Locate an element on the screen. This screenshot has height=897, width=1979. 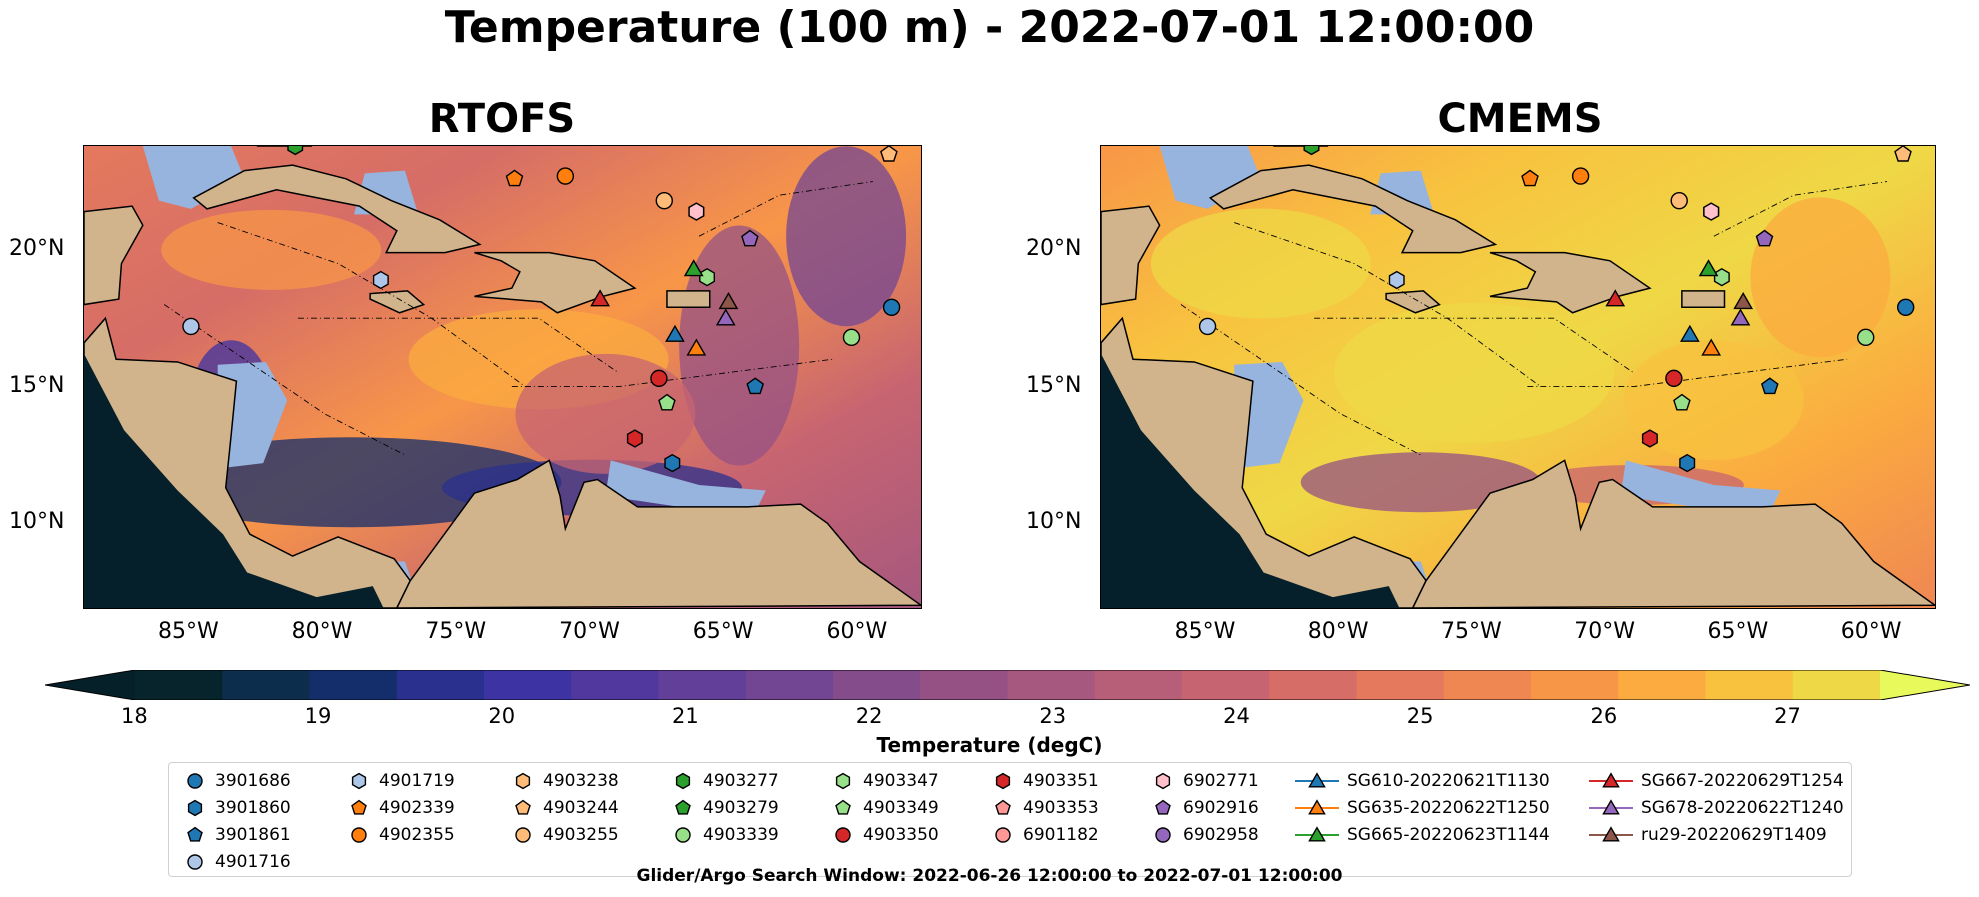
legend-label: 4903349 is located at coordinates (901, 808).